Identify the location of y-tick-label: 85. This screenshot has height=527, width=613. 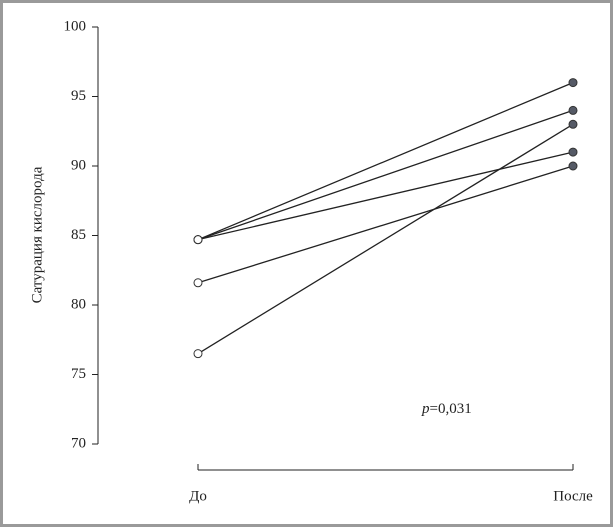
(78, 235).